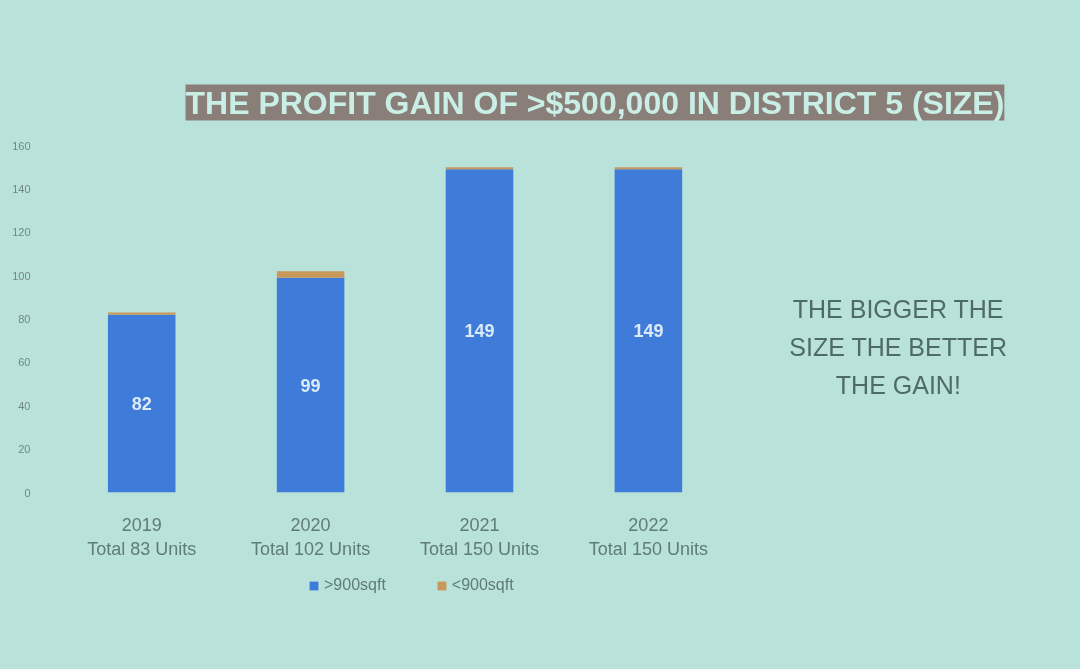 The image size is (1080, 669). I want to click on y-tick-label: 40, so click(24, 405).